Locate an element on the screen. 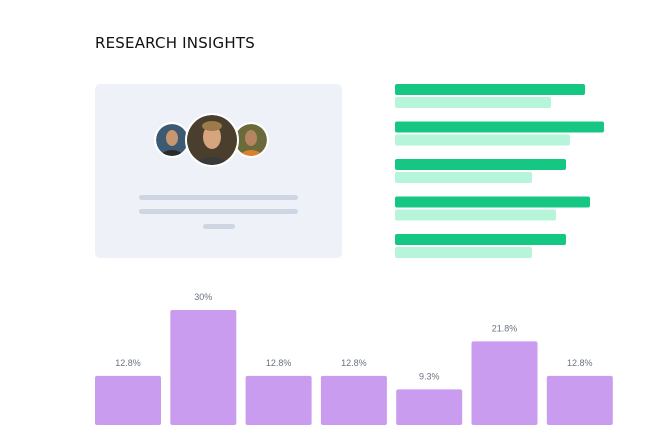 Image resolution: width=662 pixels, height=425 pixels. avatar-ring is located at coordinates (212, 140).